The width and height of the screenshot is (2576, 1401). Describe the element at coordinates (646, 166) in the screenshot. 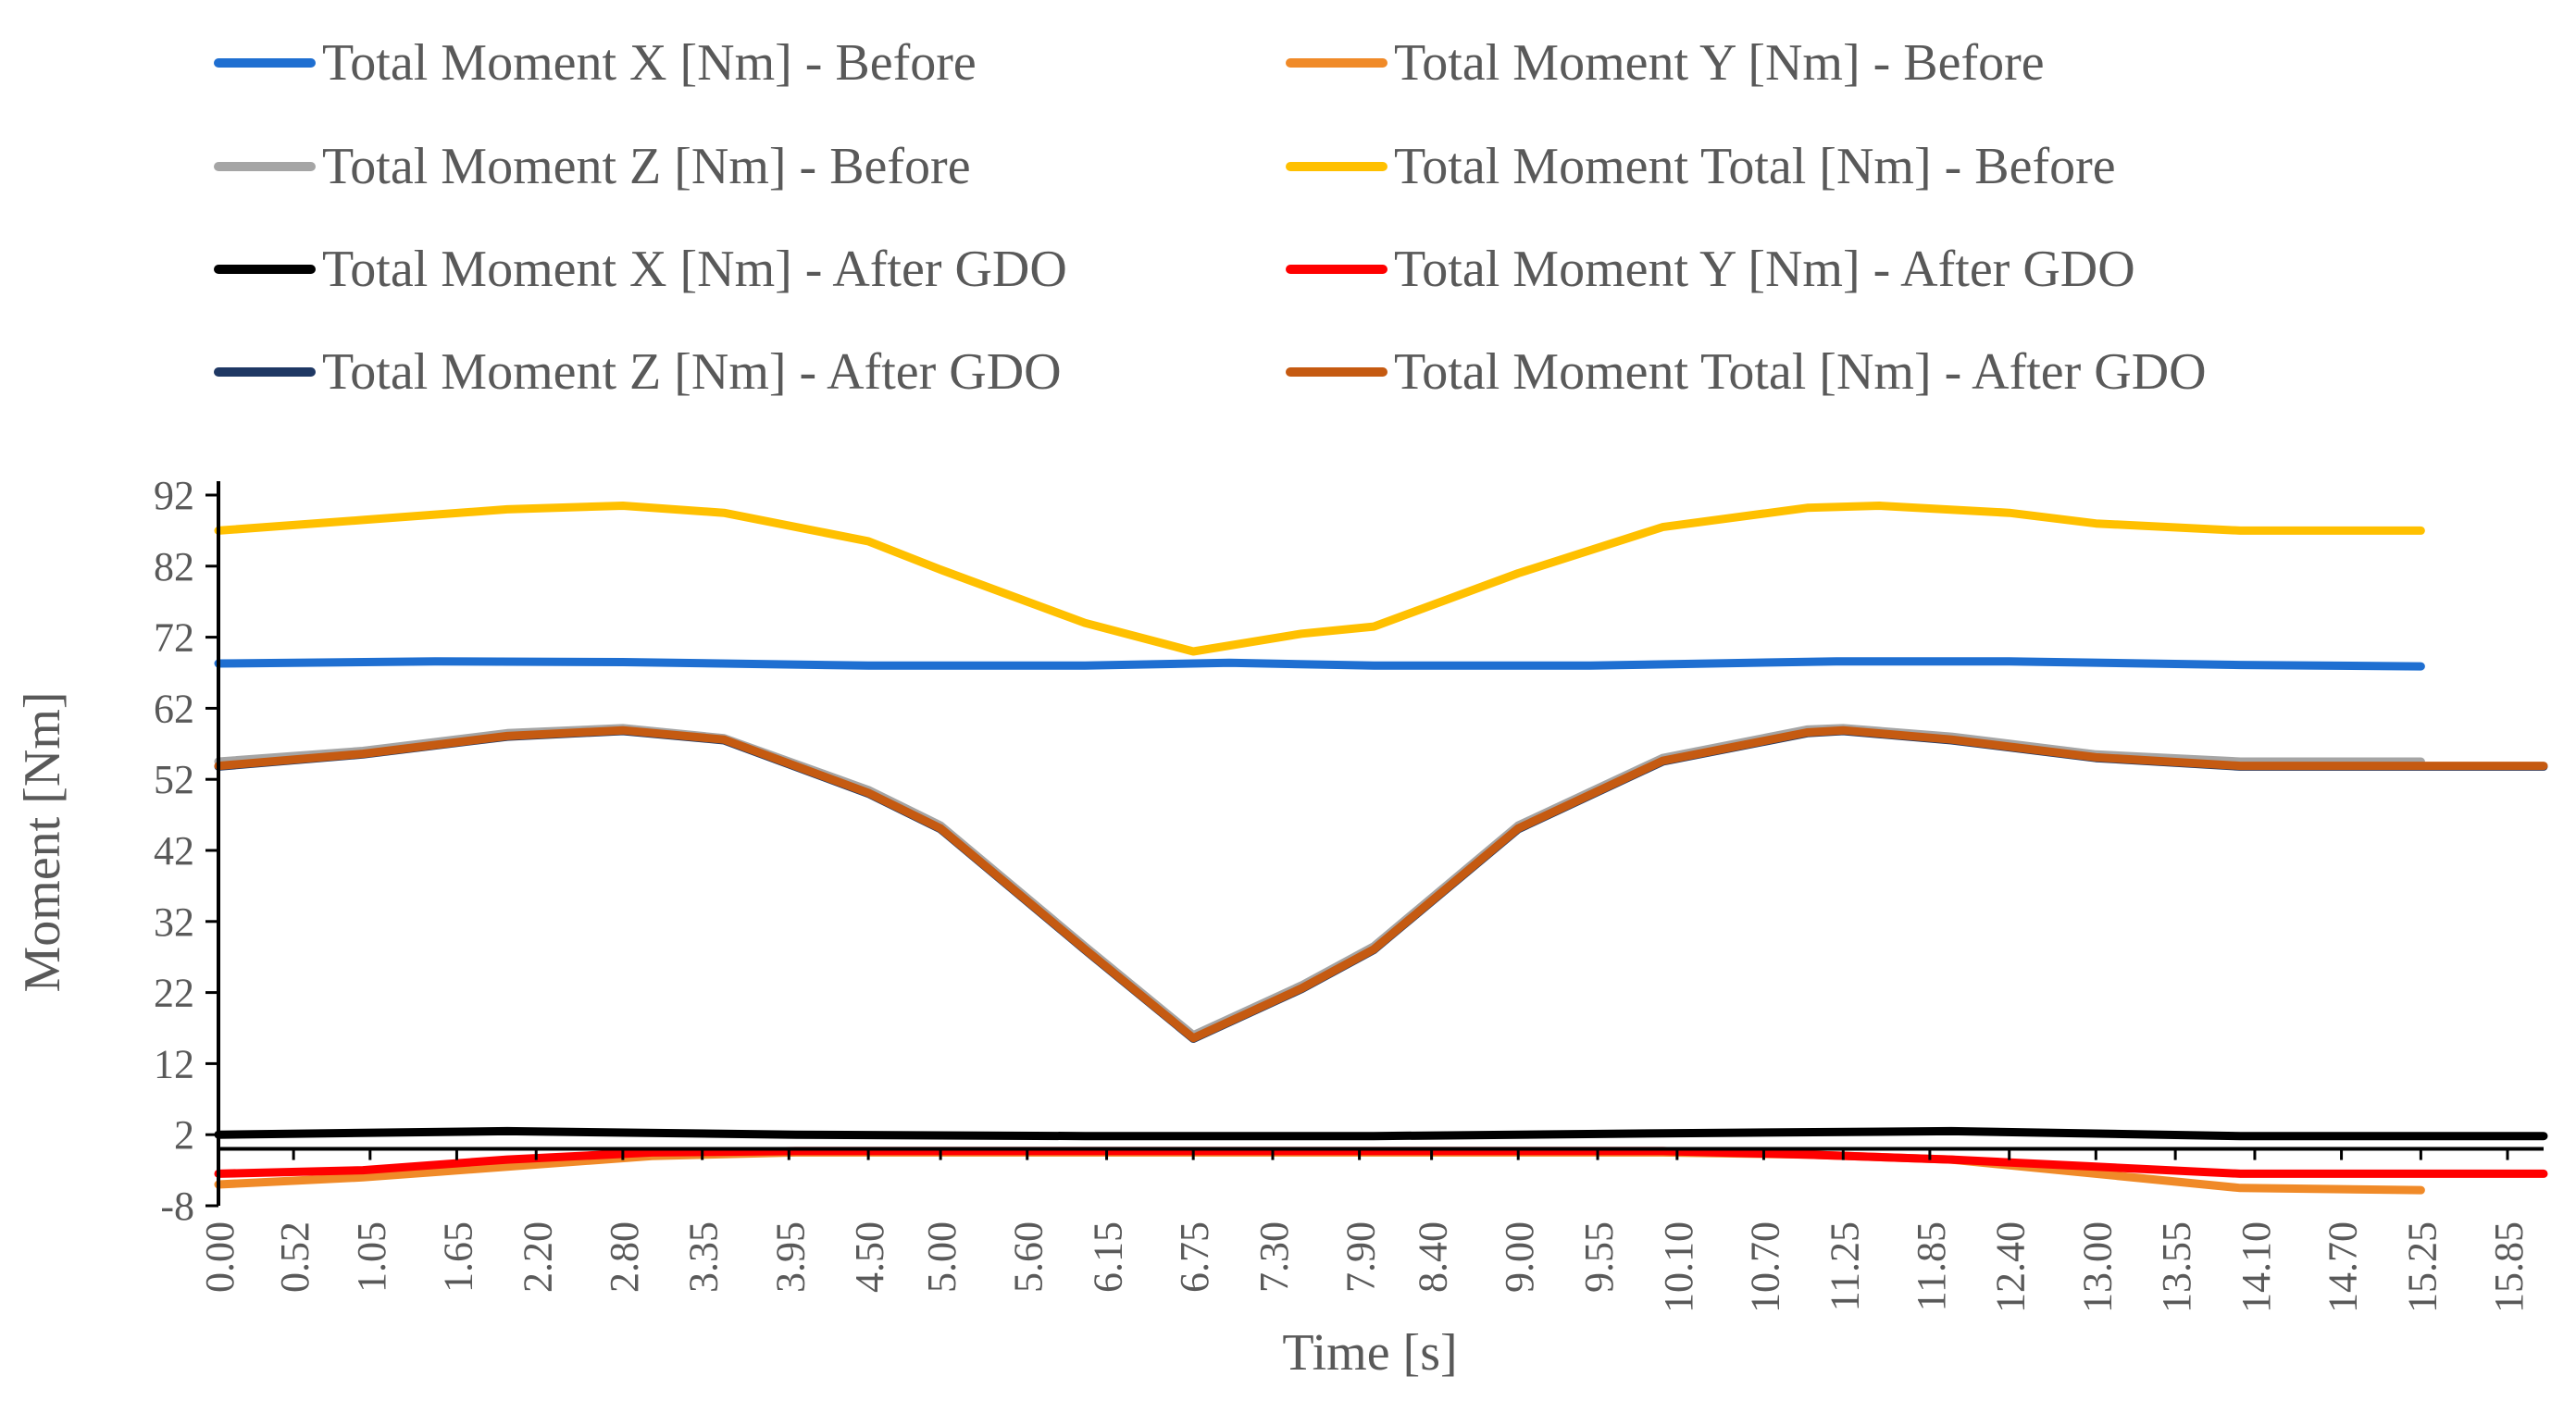

I see `legend-label: Total Moment Z [Nm] - Before` at that location.